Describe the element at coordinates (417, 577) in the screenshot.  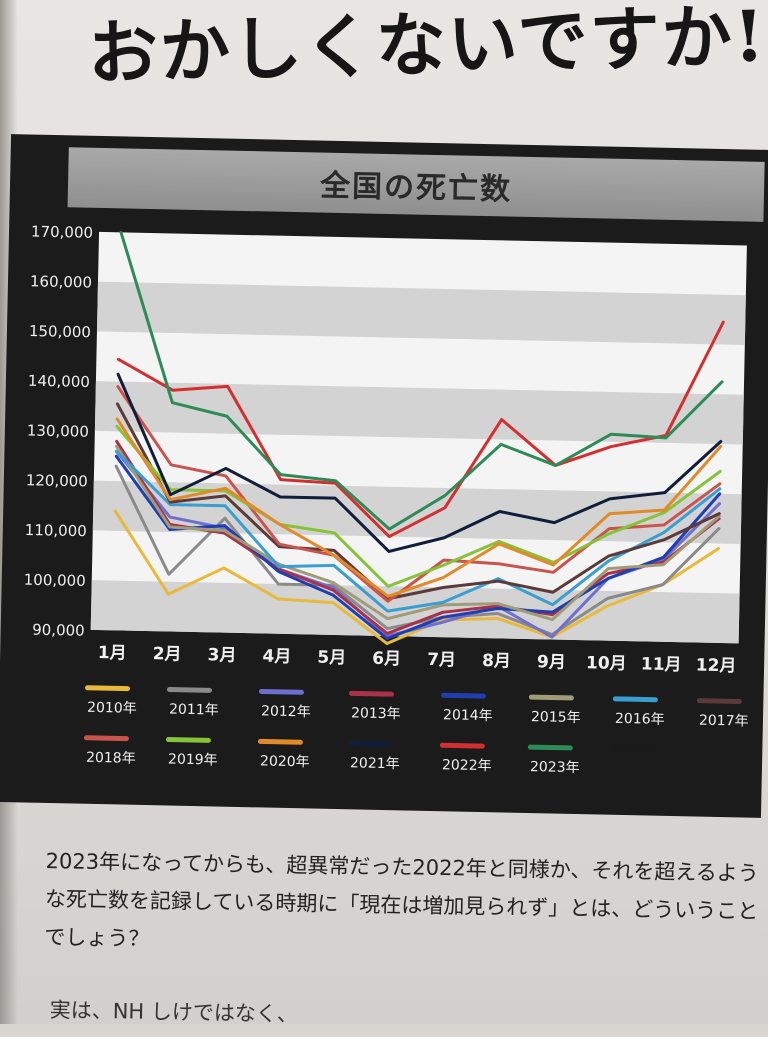
I see `series-line-2010年` at that location.